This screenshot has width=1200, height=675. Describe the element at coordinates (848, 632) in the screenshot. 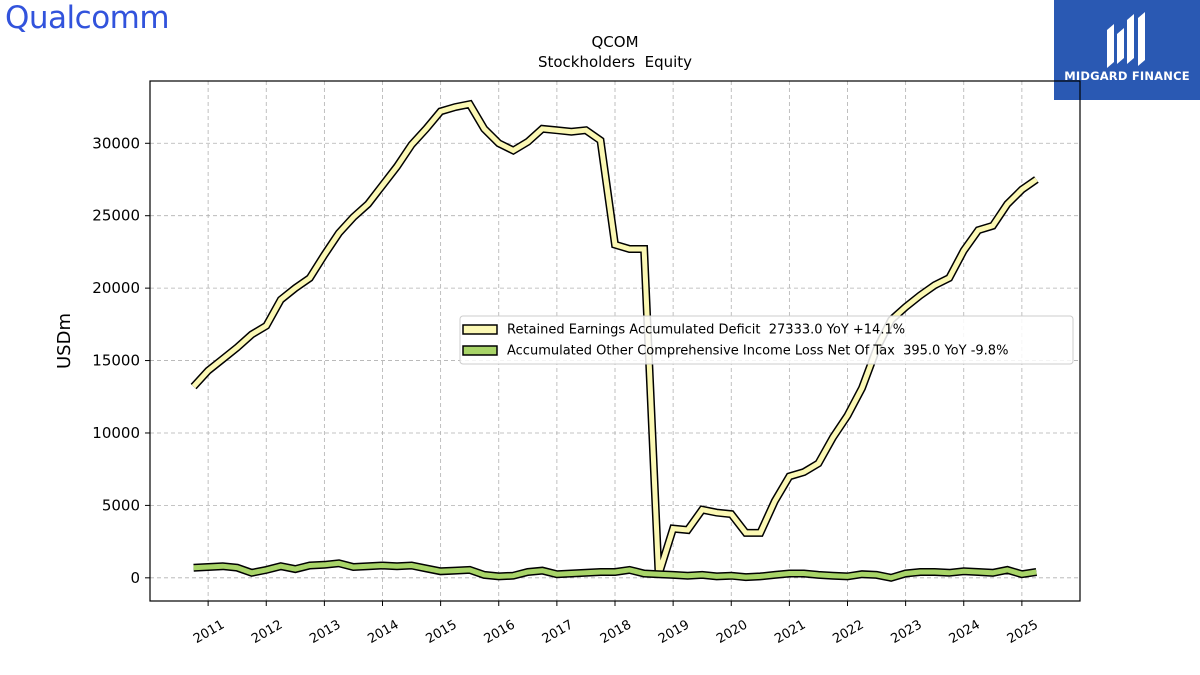

I see `x-tick-label: 2022` at that location.